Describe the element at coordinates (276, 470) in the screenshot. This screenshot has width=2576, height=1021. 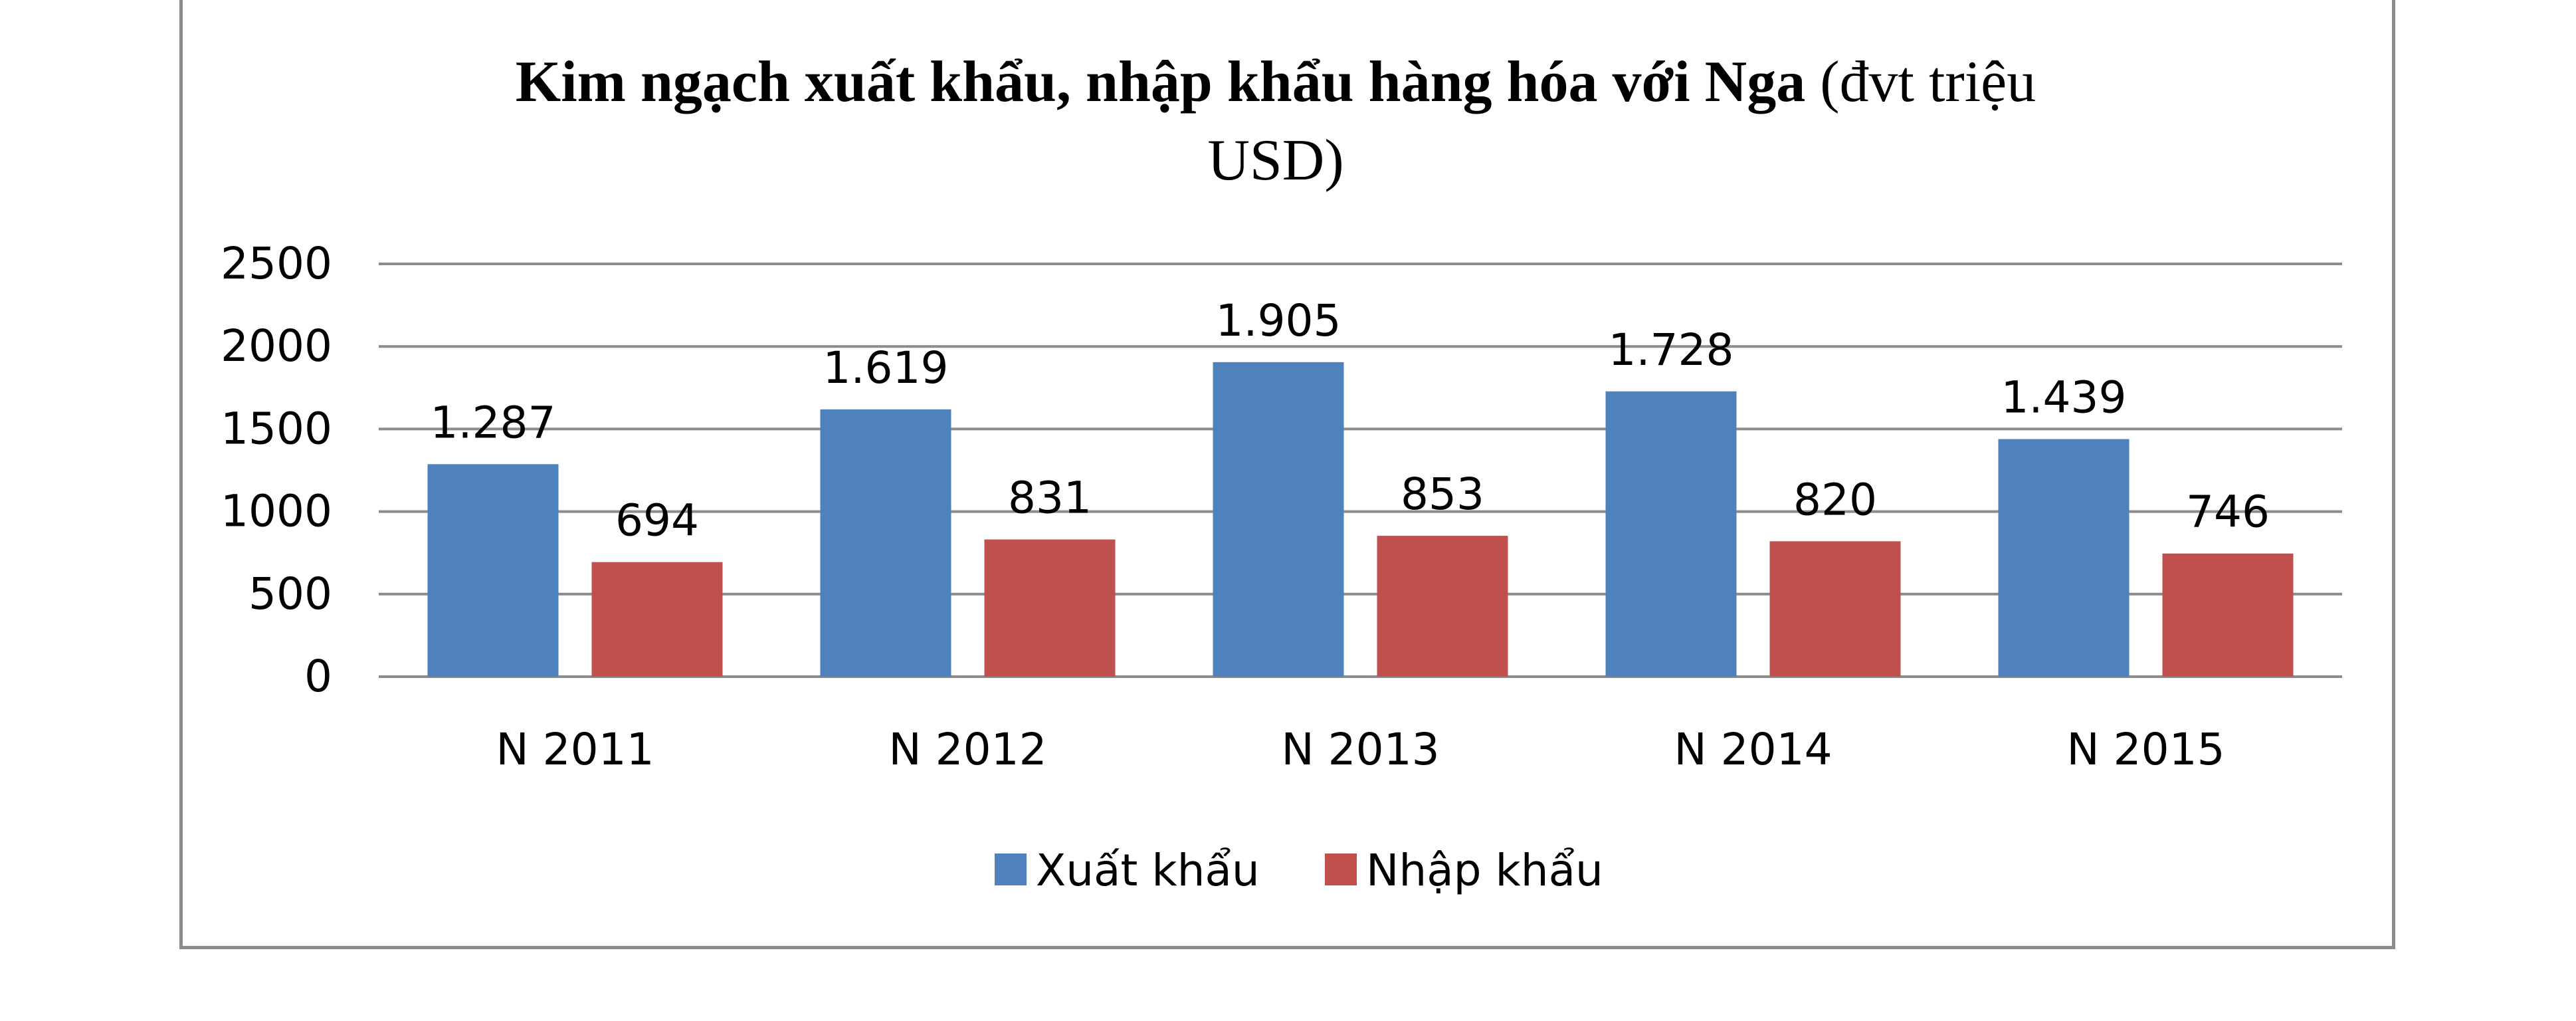
I see `y-axis: 0 500 1000 1500 2000 2500` at that location.